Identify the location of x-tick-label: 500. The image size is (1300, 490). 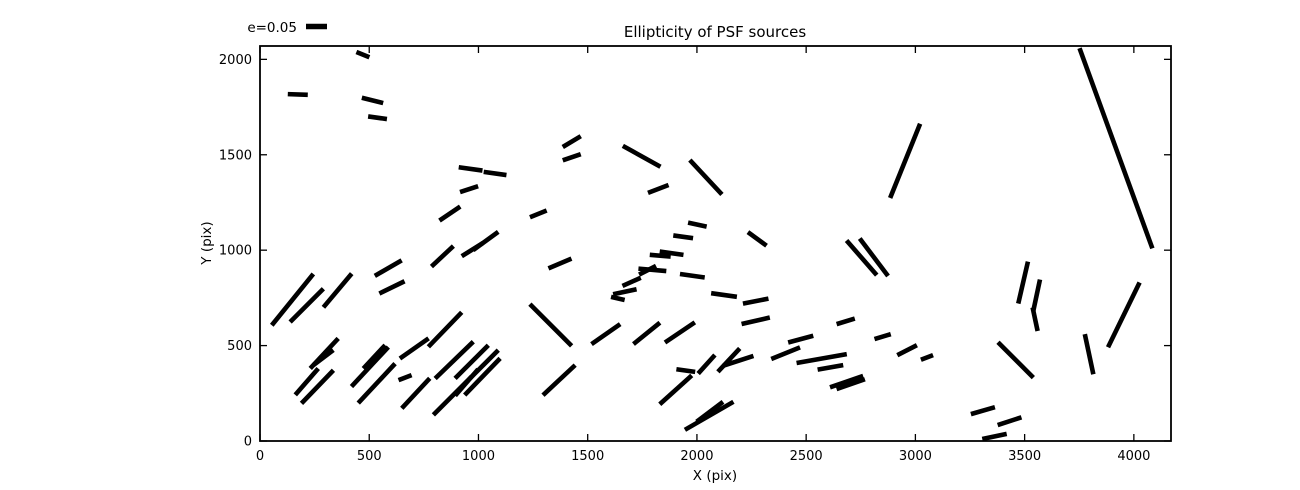
(369, 456).